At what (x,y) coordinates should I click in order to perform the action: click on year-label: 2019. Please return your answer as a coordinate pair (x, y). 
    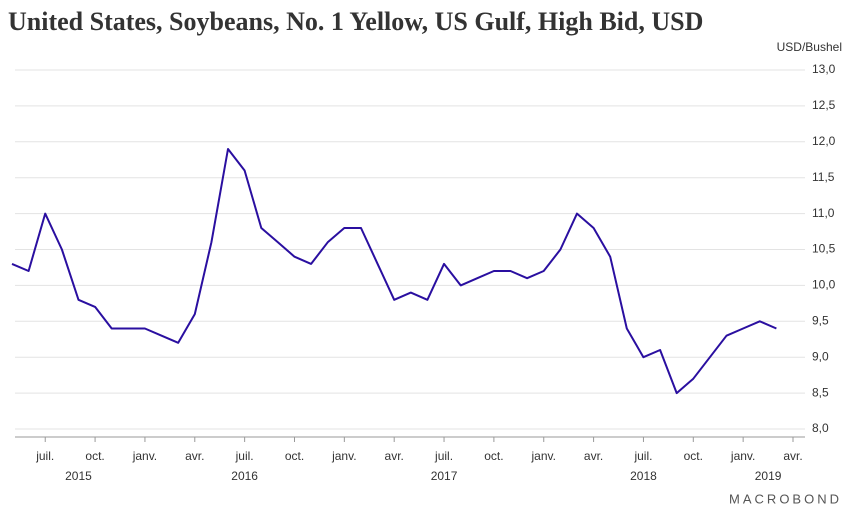
    Looking at the image, I should click on (768, 476).